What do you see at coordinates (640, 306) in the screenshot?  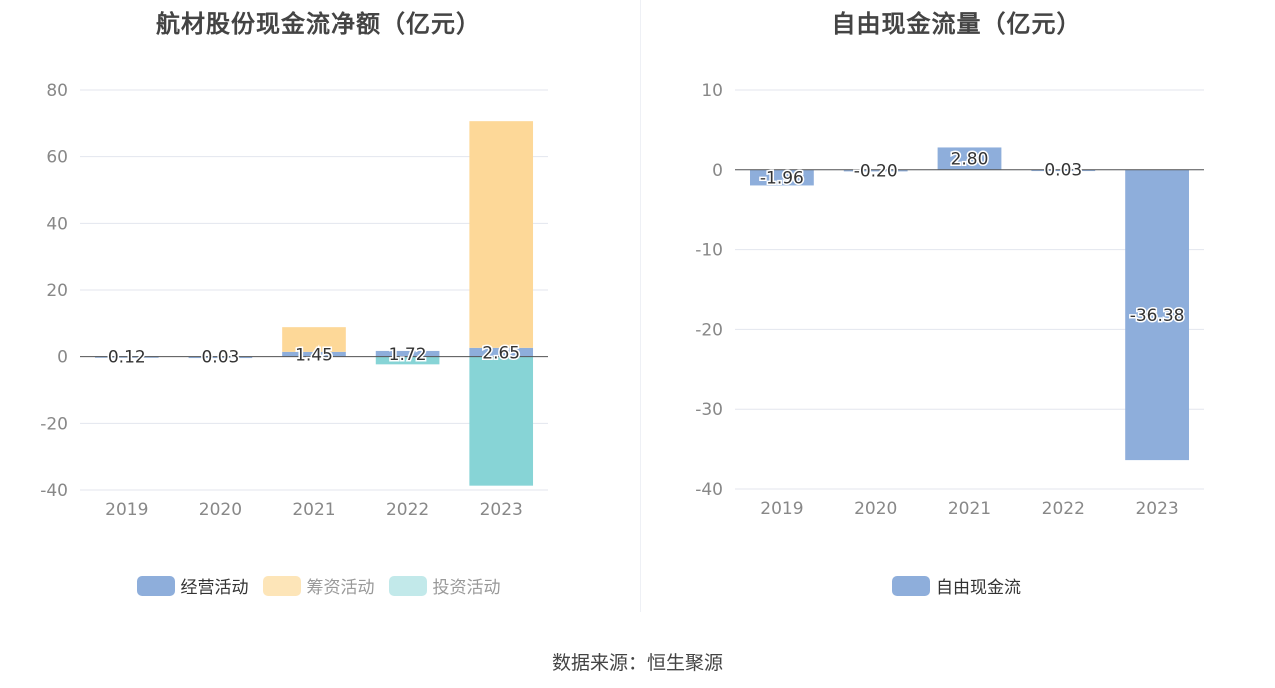 I see `panel-divider` at bounding box center [640, 306].